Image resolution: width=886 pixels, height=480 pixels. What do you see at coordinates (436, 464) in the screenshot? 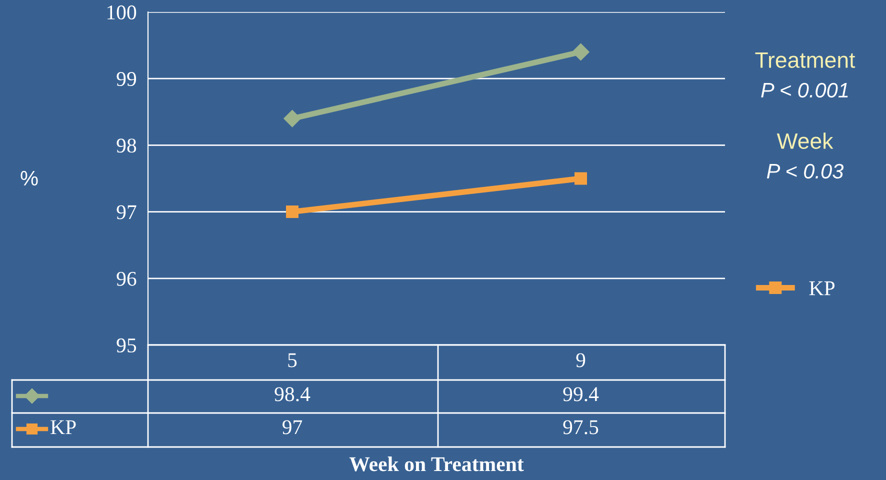
I see `x-axis-title: Week on Treatment` at bounding box center [436, 464].